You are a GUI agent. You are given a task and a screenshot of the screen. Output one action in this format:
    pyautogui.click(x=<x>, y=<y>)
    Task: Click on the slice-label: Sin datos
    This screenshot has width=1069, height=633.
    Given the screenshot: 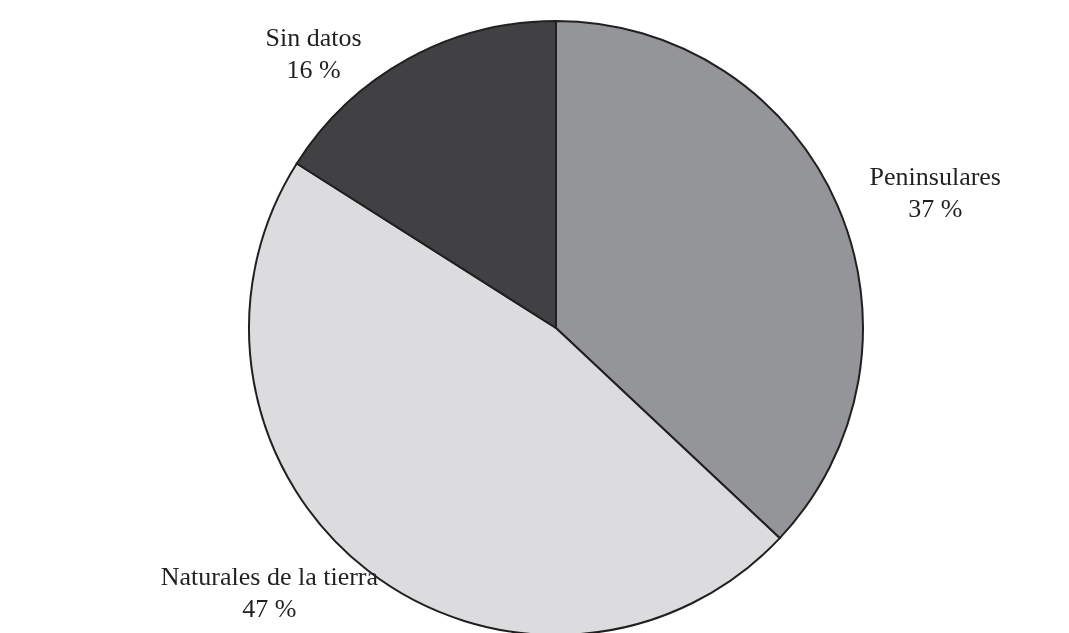 What is the action you would take?
    pyautogui.click(x=313, y=37)
    